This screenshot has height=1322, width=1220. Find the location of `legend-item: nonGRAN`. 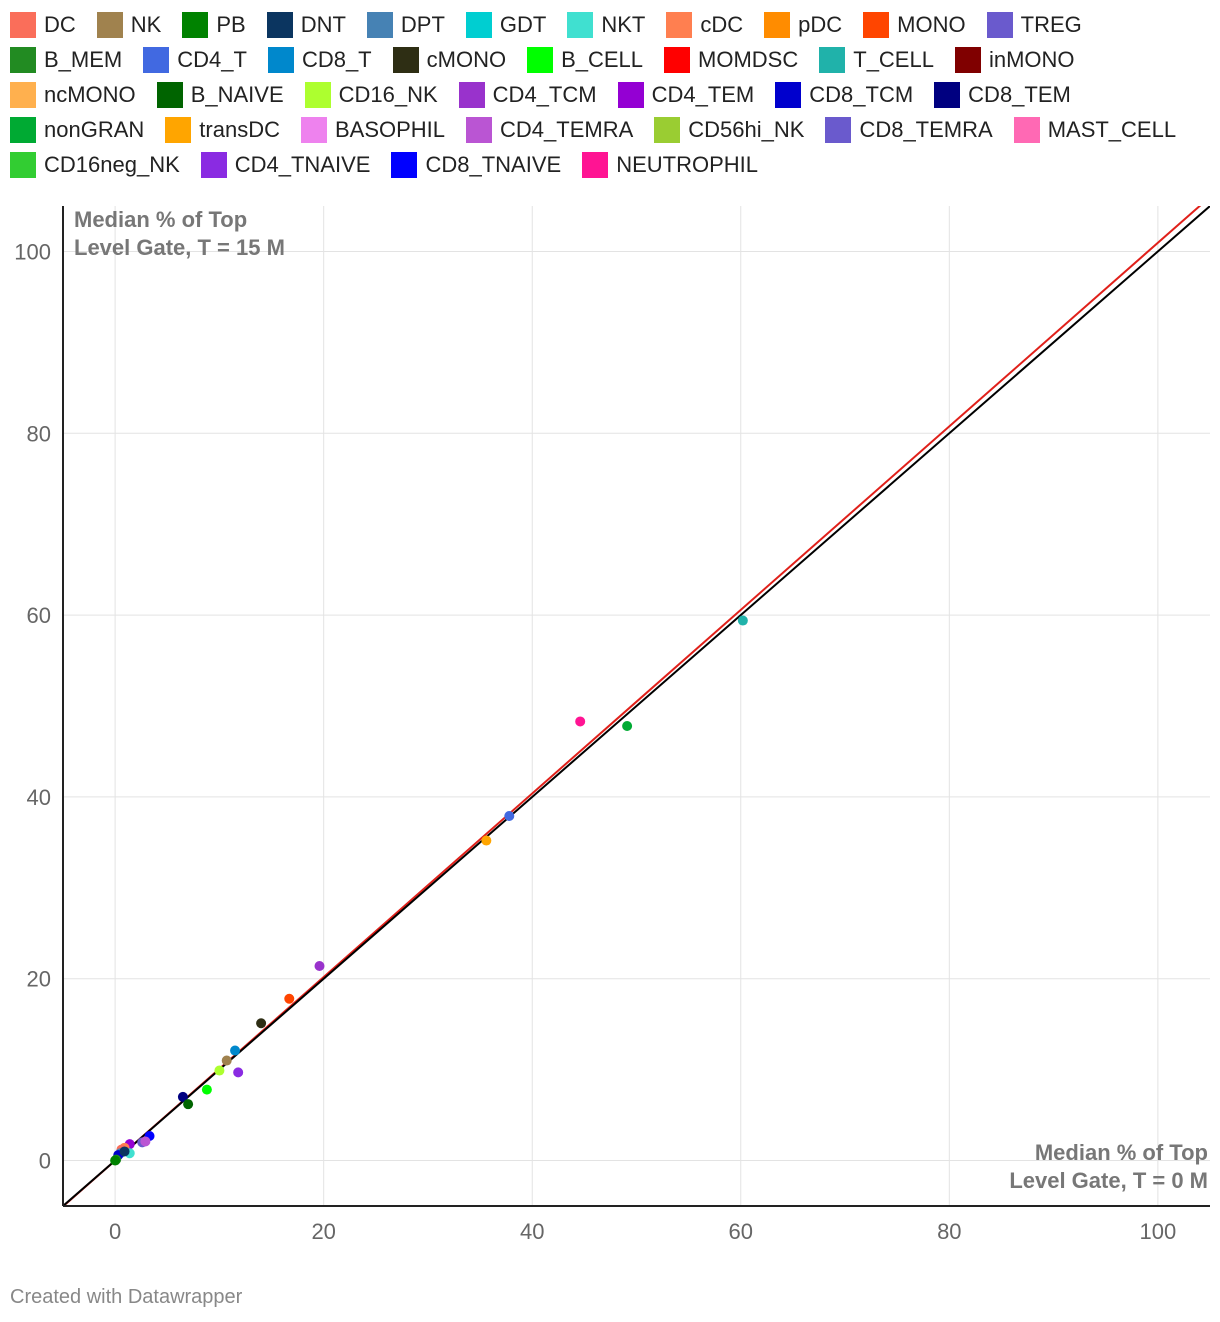

legend-item: nonGRAN is located at coordinates (77, 130).